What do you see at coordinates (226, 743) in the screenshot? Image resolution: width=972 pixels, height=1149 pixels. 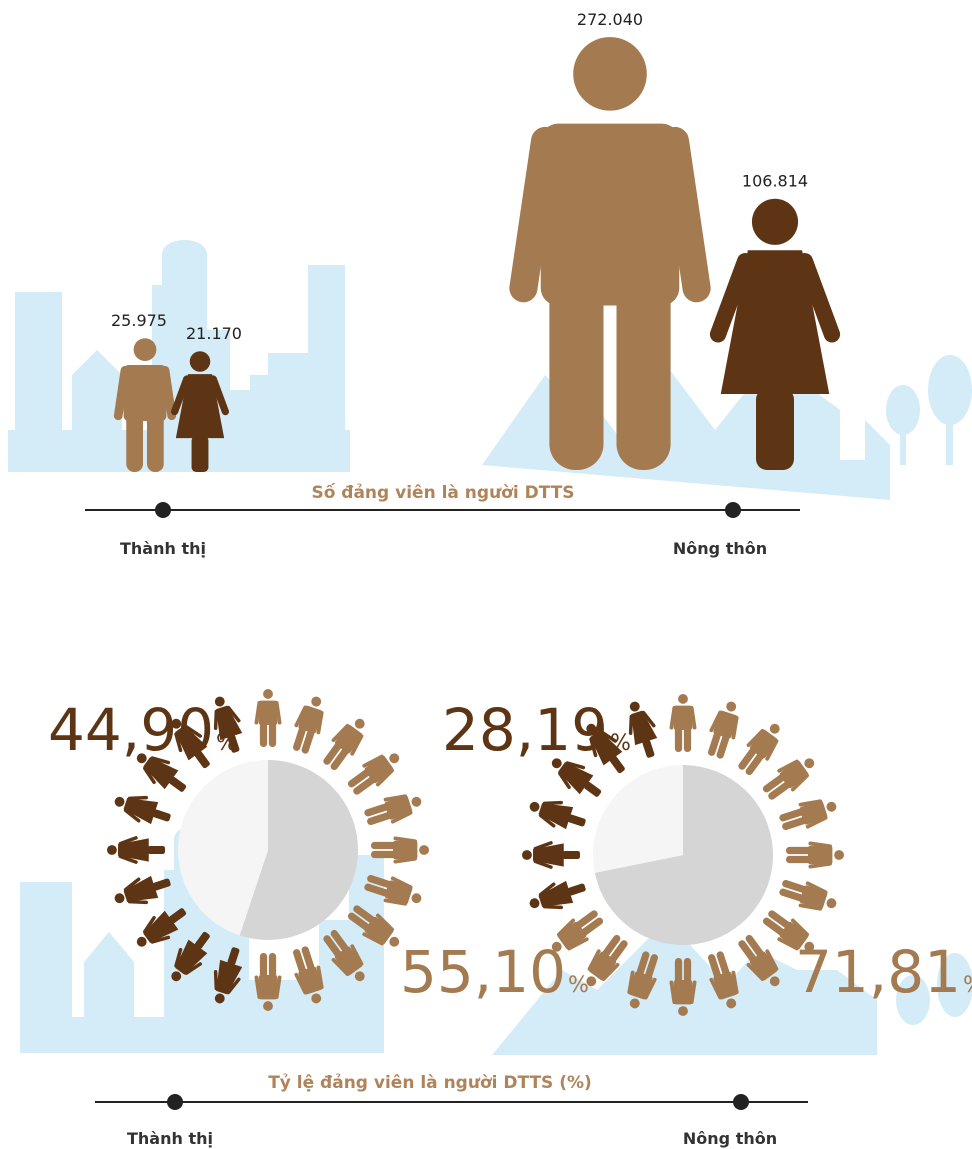 I see `value-unit: %` at bounding box center [226, 743].